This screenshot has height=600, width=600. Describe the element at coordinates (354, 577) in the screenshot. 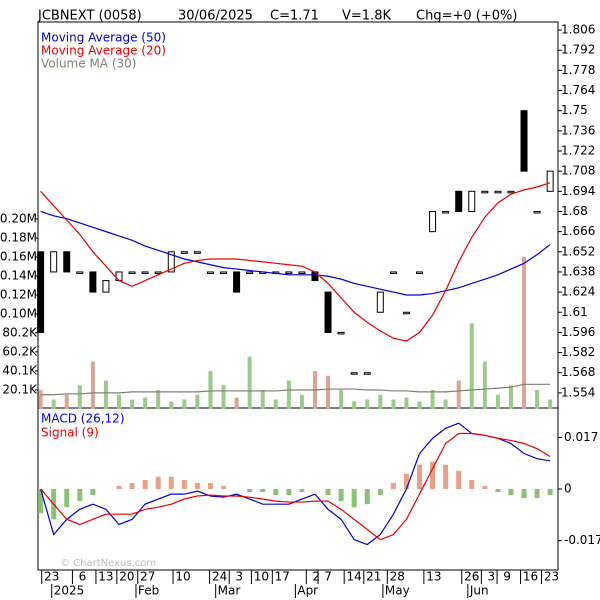

I see `x-tick-label: 14` at that location.